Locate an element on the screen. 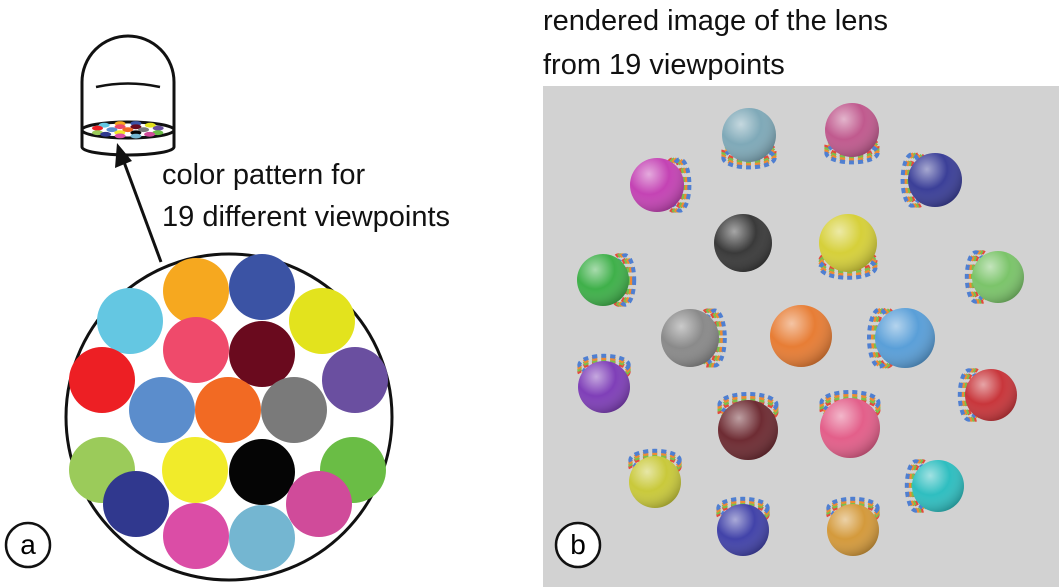  caption-line-1: color pattern for is located at coordinates (264, 175).